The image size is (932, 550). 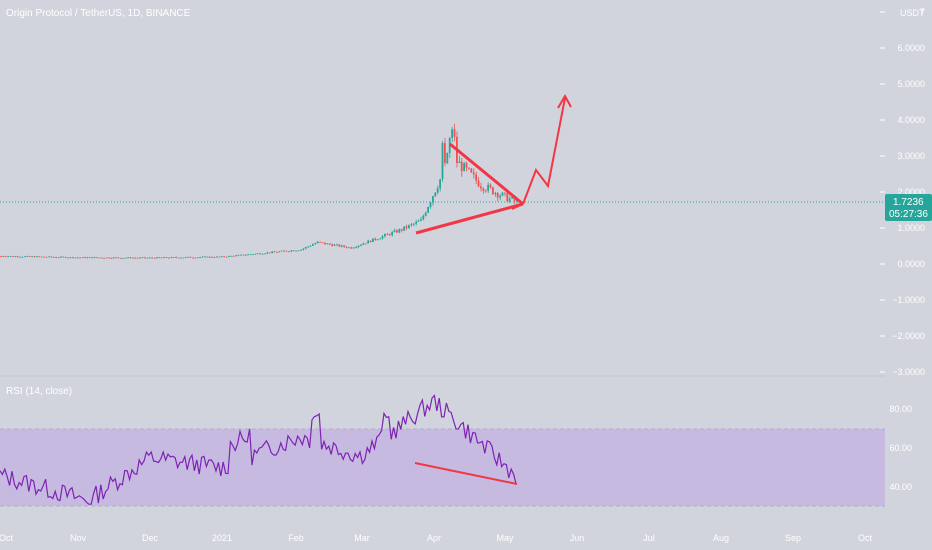 I want to click on price-axis-tick: 5.0000, so click(x=911, y=84).